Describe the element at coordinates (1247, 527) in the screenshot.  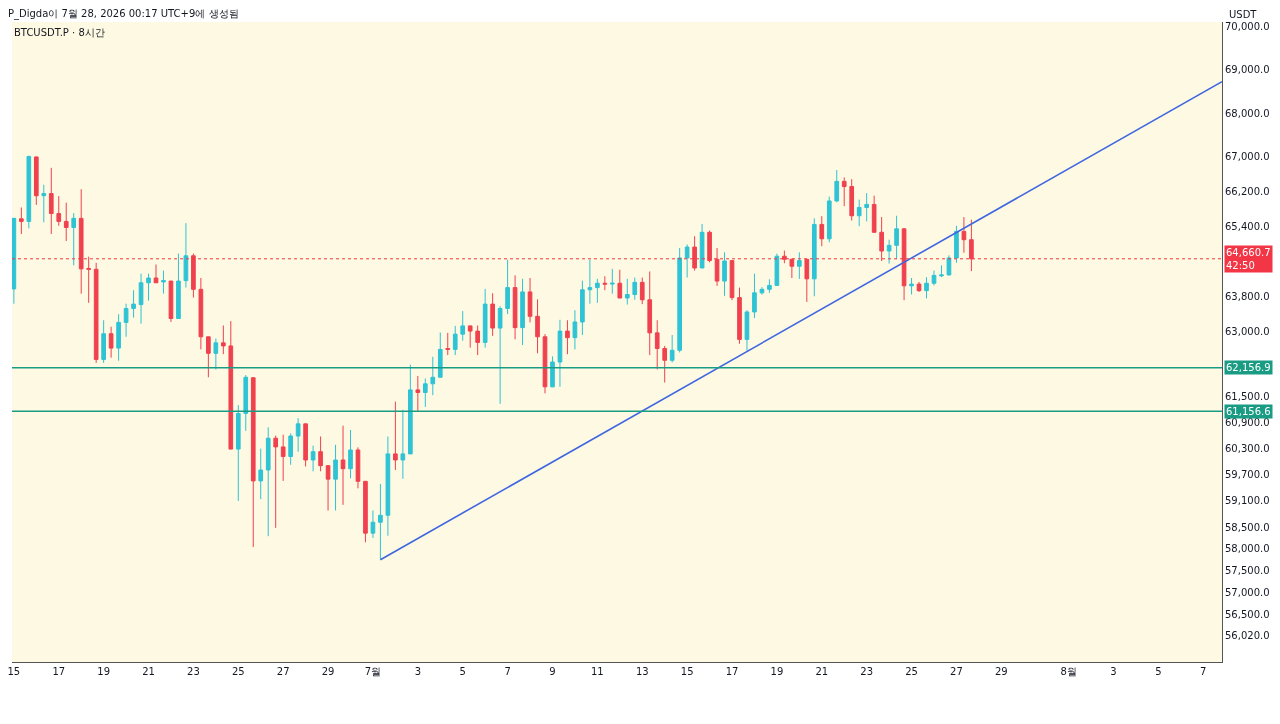
I see `y-tick-label: 58,500.0` at that location.